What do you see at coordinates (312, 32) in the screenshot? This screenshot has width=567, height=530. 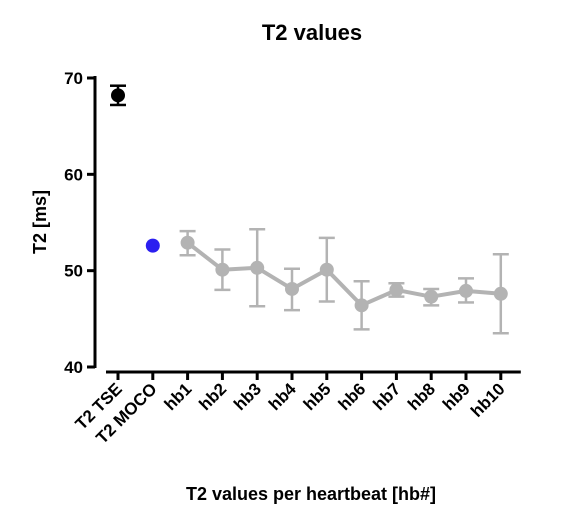 I see `chart-title: T2 values` at bounding box center [312, 32].